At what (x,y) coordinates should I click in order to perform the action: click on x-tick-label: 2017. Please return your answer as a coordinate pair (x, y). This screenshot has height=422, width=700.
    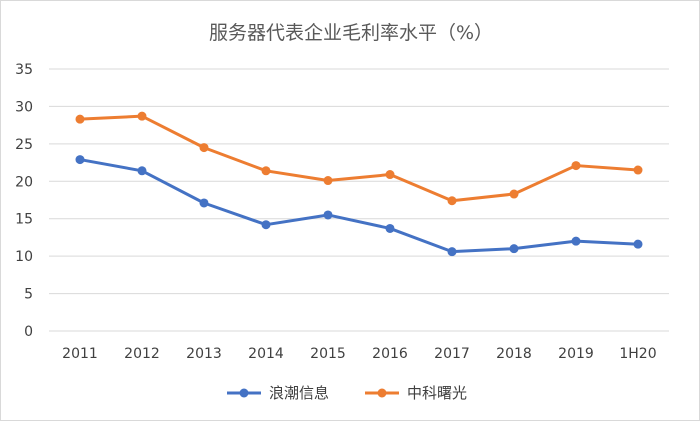
    Looking at the image, I should click on (452, 354).